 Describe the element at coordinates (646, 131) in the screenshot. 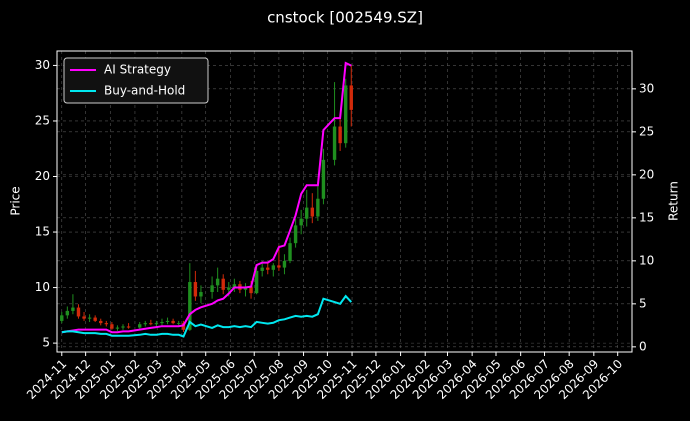

I see `y2-tick-label: 25` at that location.